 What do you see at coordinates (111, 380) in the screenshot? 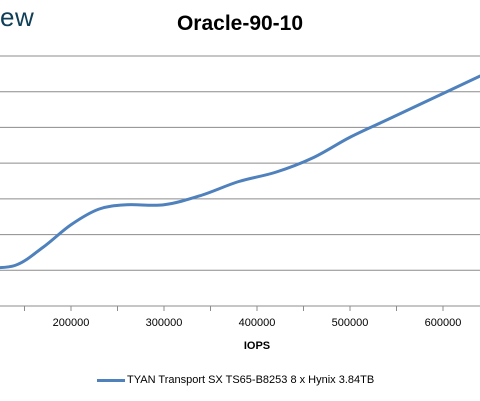
I see `legend-swatch` at bounding box center [111, 380].